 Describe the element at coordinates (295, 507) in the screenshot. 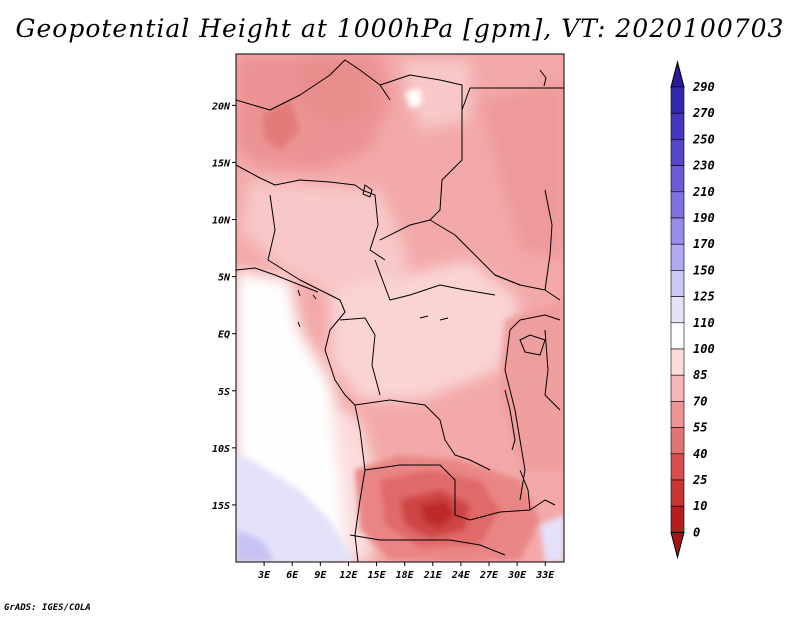

I see `field-sw-ocean` at that location.